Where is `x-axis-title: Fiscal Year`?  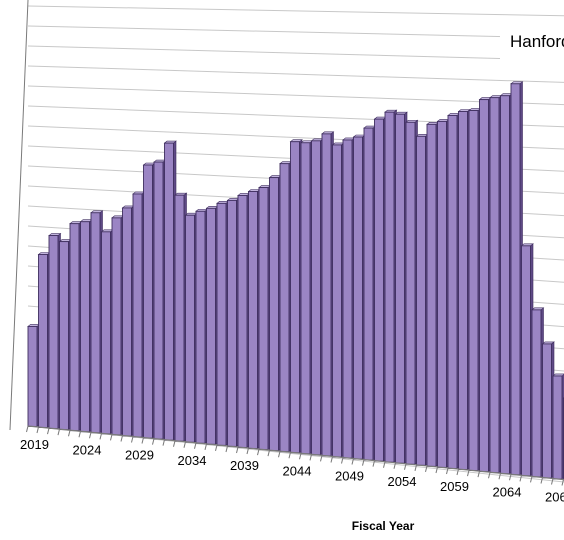 x-axis-title: Fiscal Year is located at coordinates (383, 526).